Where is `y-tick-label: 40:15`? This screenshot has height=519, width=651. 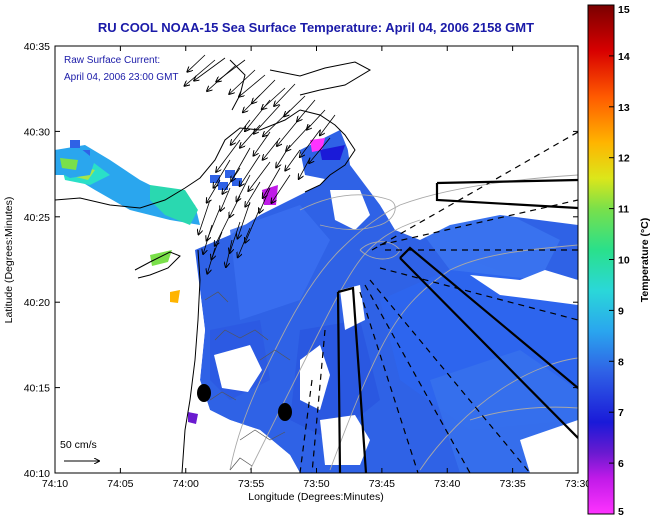
y-tick-label: 40:15 is located at coordinates (37, 389).